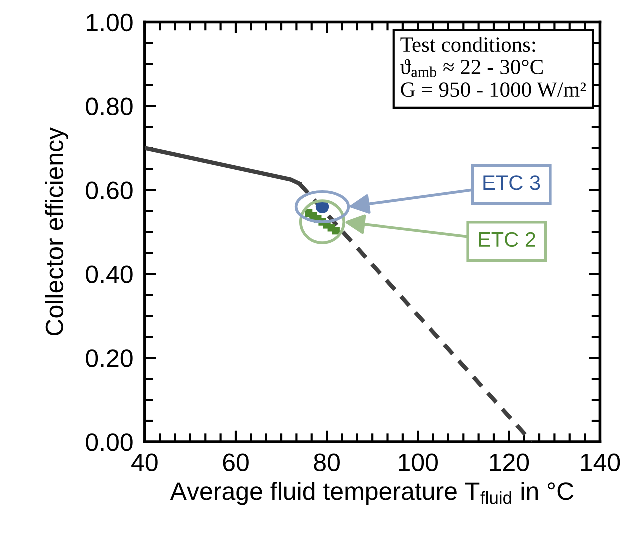 The image size is (622, 543). What do you see at coordinates (109, 191) in the screenshot?
I see `y-tick-label: 0.60` at bounding box center [109, 191].